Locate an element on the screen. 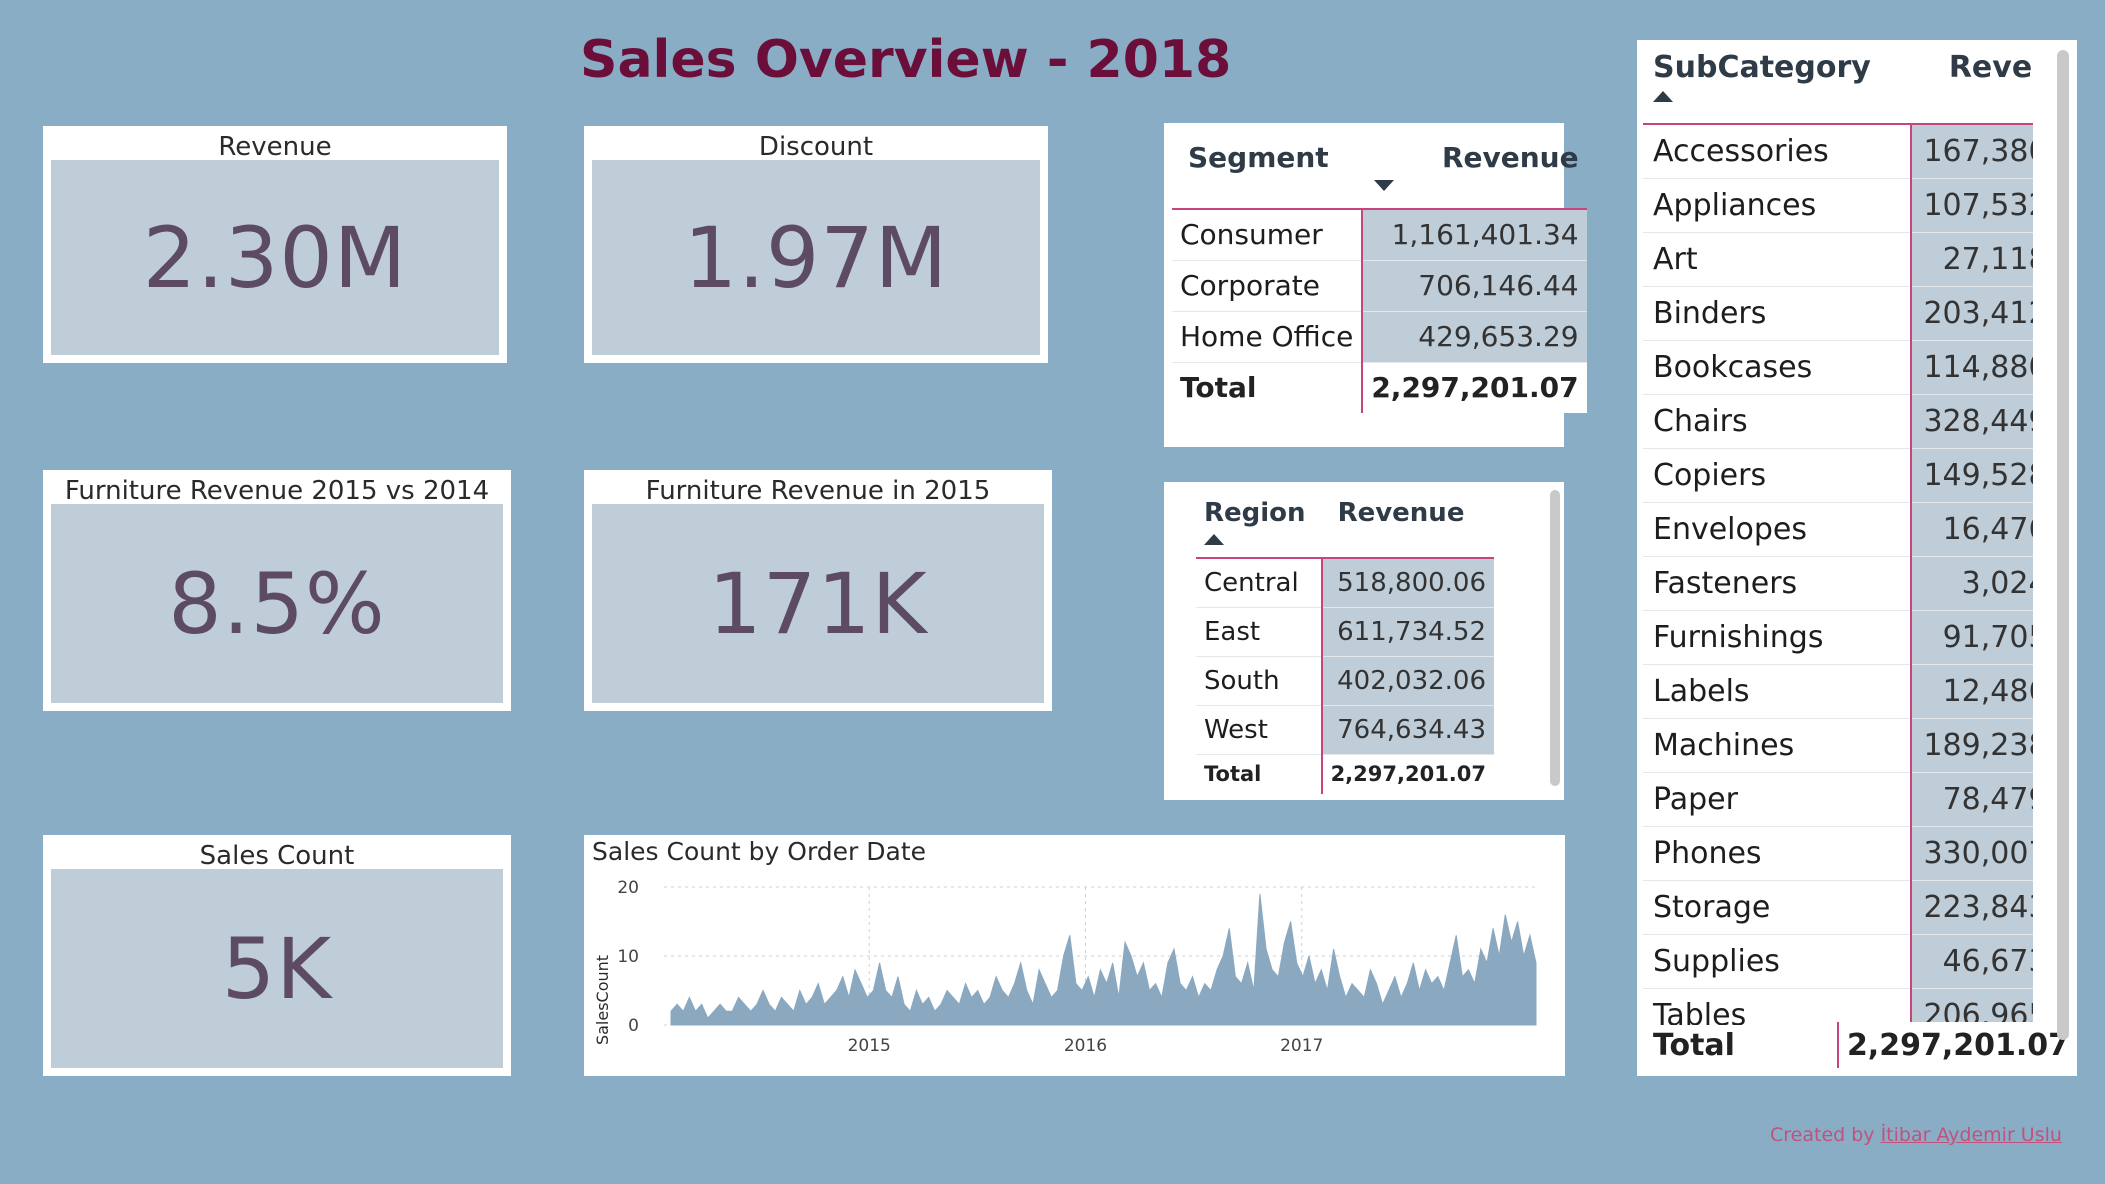 The image size is (2105, 1184). discount-card-box: 1.97M is located at coordinates (816, 257).